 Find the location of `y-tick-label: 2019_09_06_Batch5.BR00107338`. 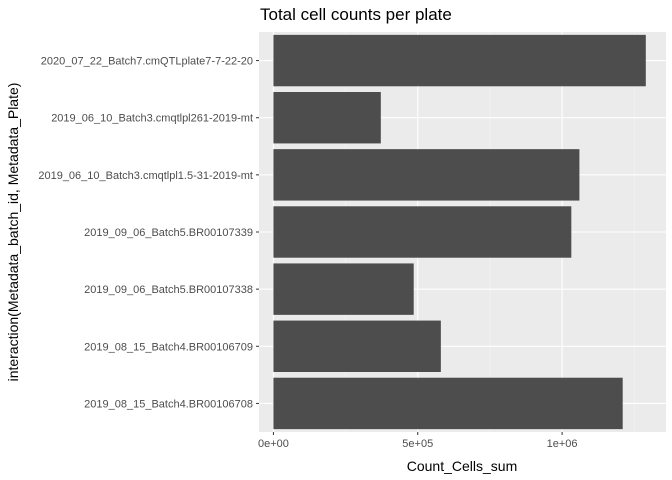

y-tick-label: 2019_09_06_Batch5.BR00107338 is located at coordinates (168, 290).